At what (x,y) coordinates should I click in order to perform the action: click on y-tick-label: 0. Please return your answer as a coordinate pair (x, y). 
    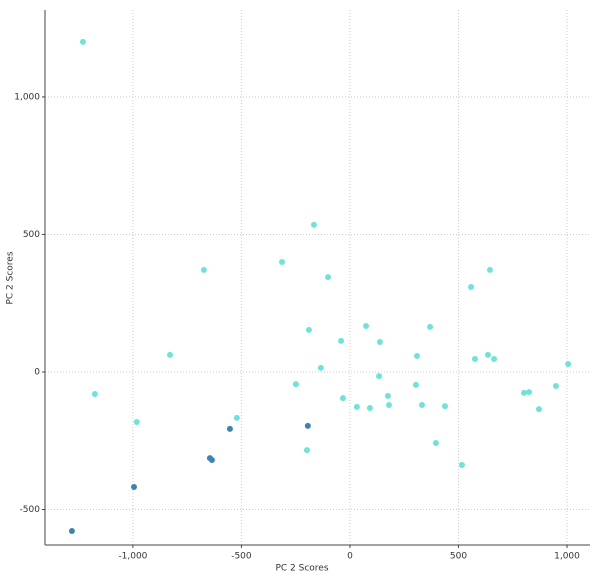
    Looking at the image, I should click on (37, 372).